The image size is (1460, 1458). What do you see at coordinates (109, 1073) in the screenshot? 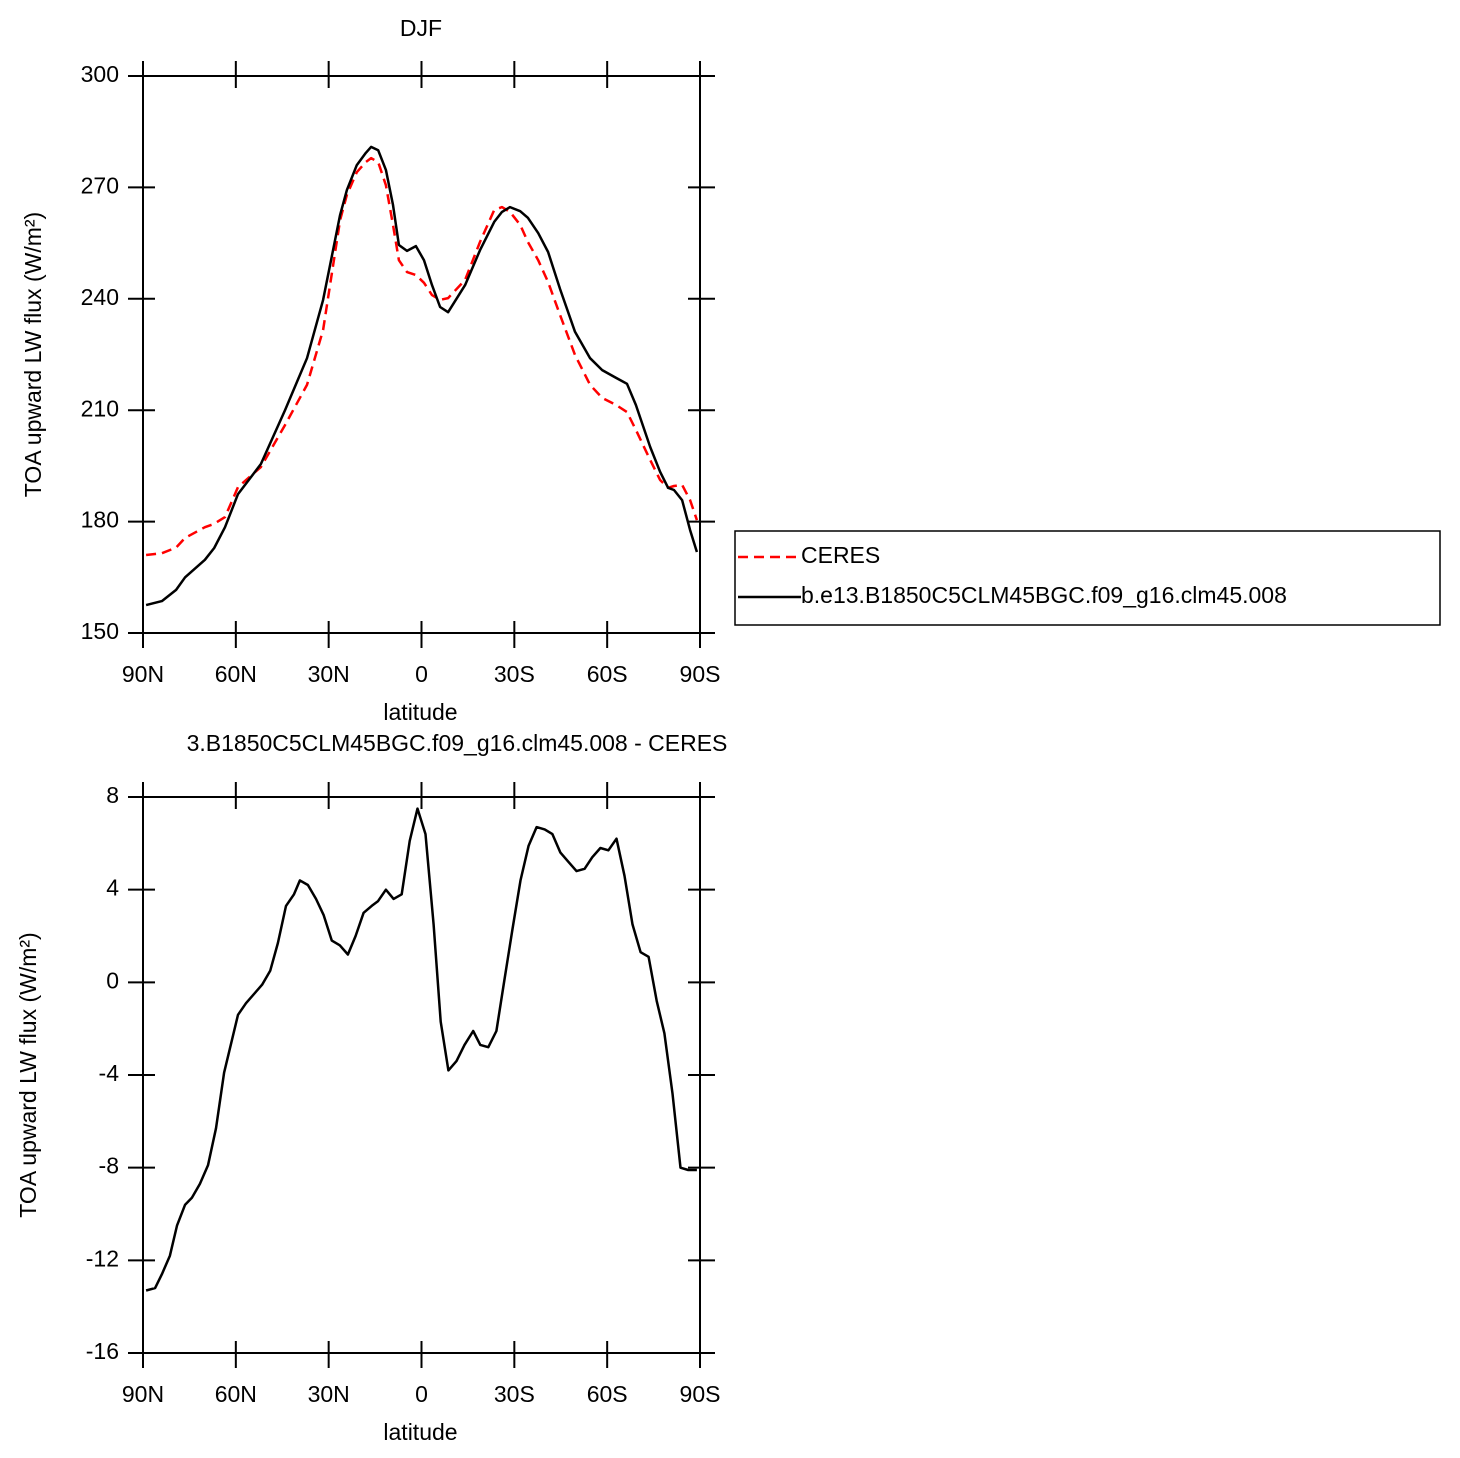
I see `y-tick-label: -4` at bounding box center [109, 1073].